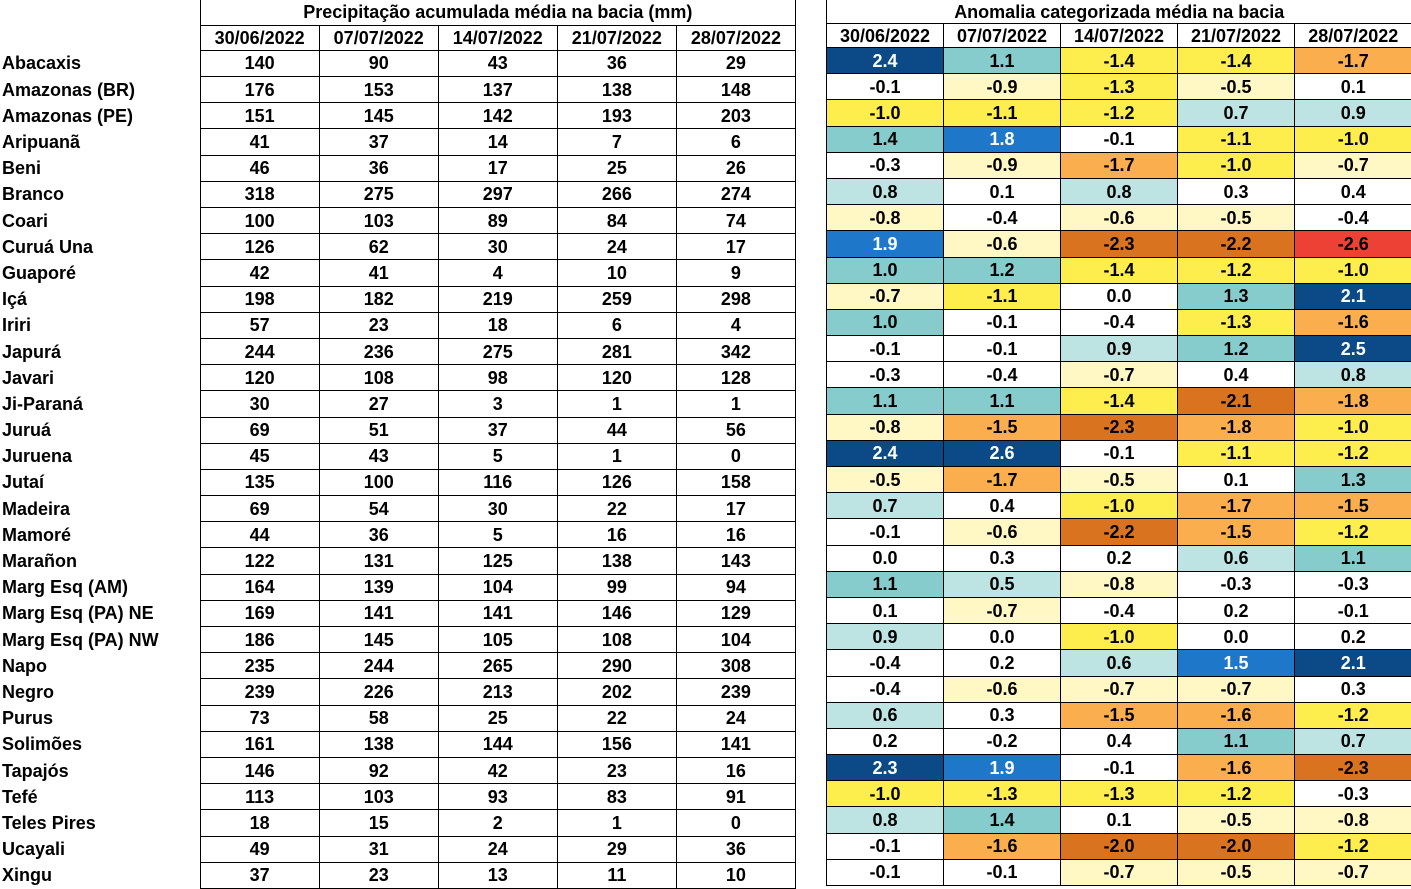 This screenshot has height=889, width=1411. What do you see at coordinates (735, 194) in the screenshot?
I see `precip-value: 274` at bounding box center [735, 194].